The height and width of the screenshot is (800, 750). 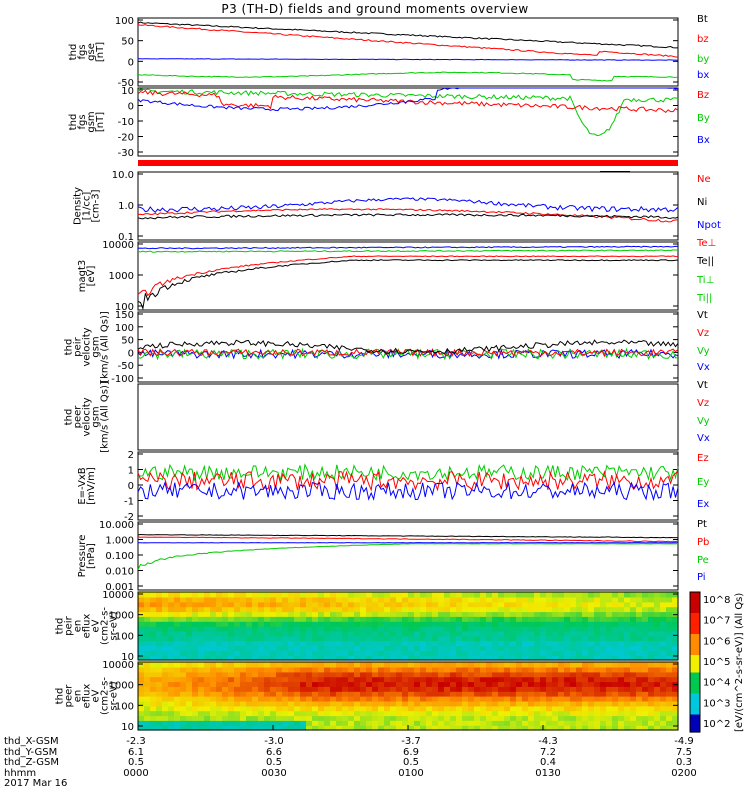 What do you see at coordinates (703, 59) in the screenshot?
I see `legend-entry-by: by` at bounding box center [703, 59].